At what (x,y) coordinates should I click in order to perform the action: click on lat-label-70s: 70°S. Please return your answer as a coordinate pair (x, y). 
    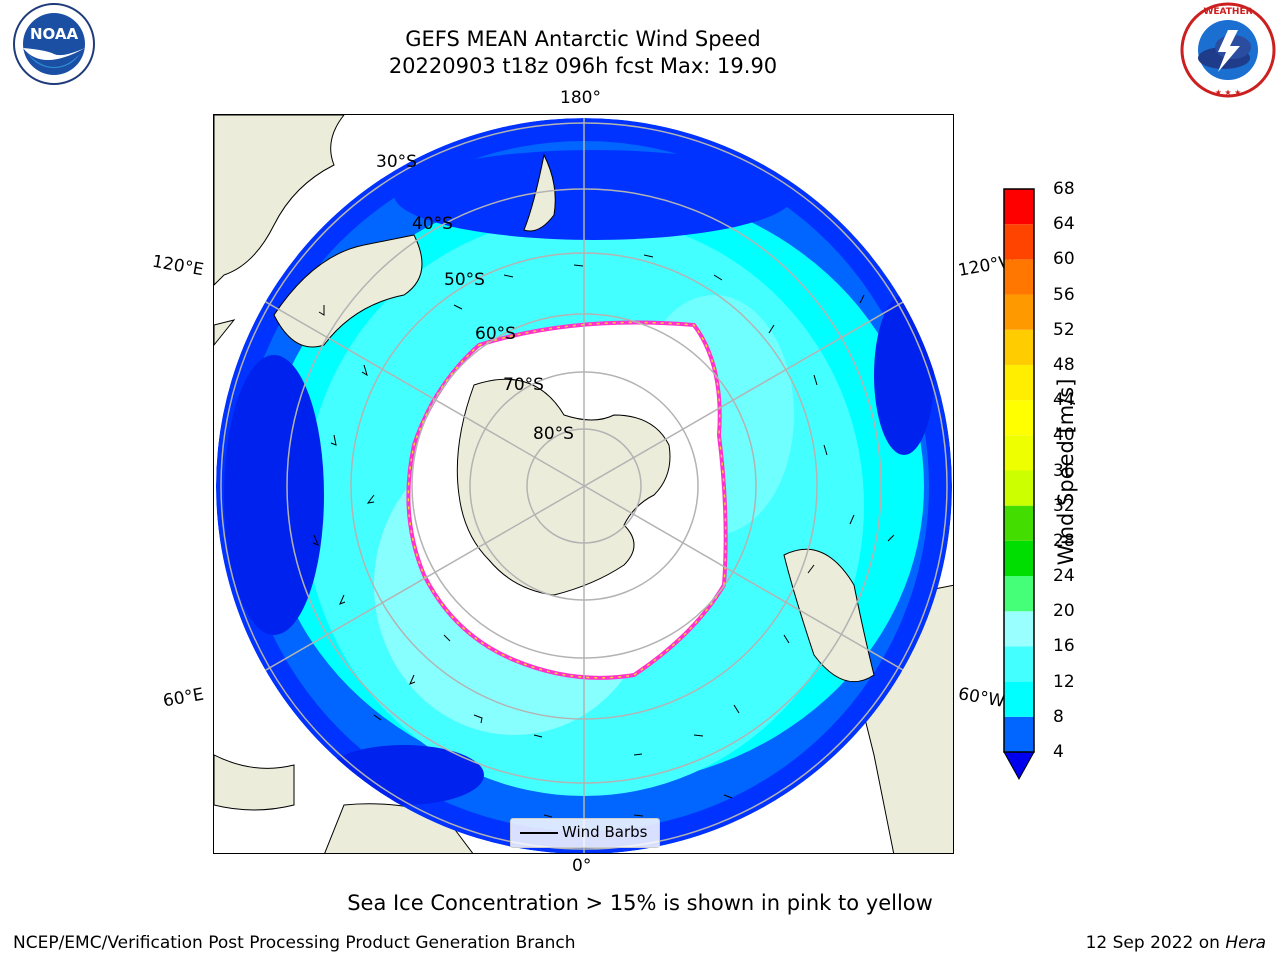
    Looking at the image, I should click on (523, 385).